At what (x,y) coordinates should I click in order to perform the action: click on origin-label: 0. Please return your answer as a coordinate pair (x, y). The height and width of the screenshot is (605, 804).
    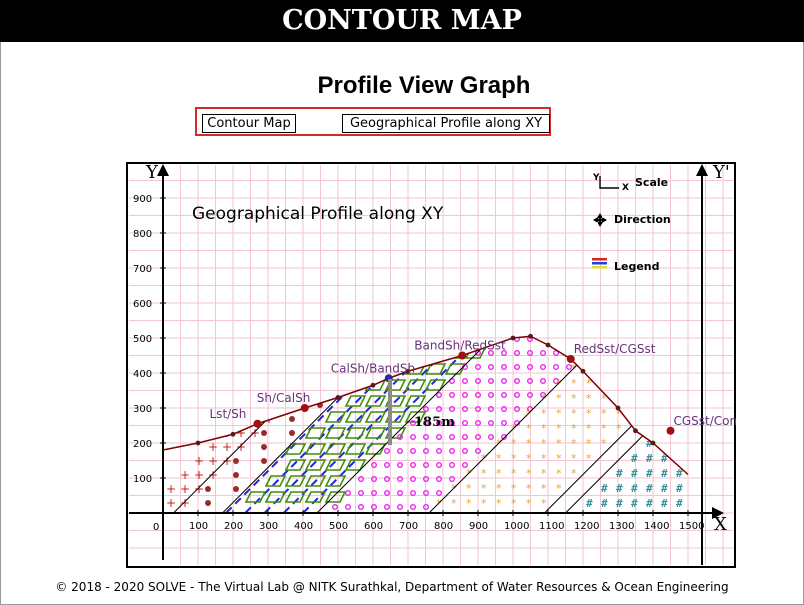
    Looking at the image, I should click on (156, 527).